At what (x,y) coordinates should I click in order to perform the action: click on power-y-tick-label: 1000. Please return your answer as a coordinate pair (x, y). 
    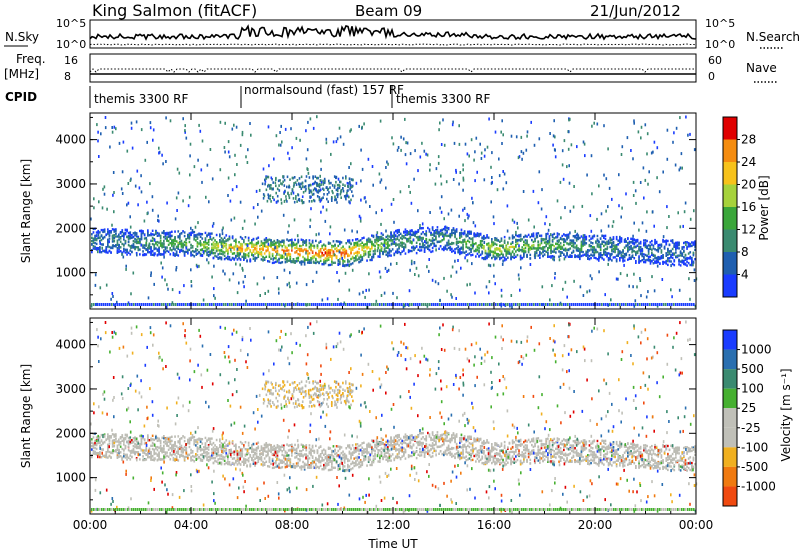
    Looking at the image, I should click on (70, 273).